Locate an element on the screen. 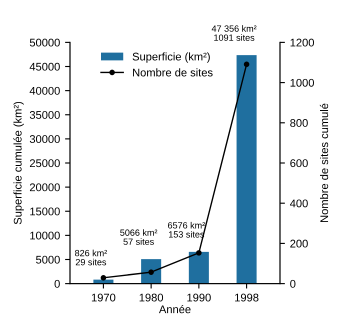 The width and height of the screenshot is (350, 326). y-tick-label: 20000 is located at coordinates (45, 187).